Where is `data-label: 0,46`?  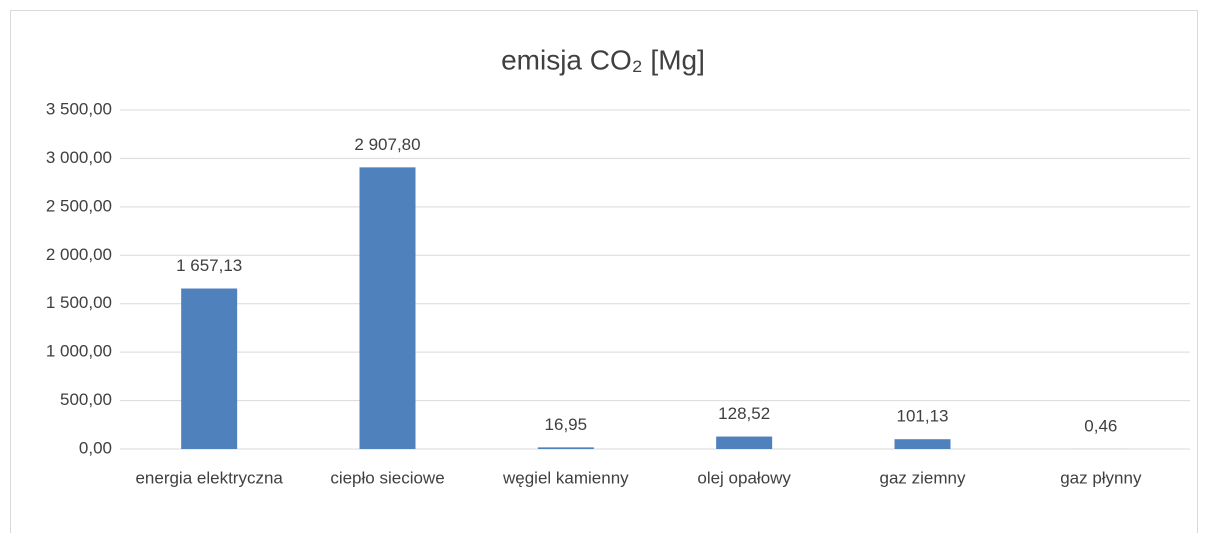
data-label: 0,46 is located at coordinates (1100, 425).